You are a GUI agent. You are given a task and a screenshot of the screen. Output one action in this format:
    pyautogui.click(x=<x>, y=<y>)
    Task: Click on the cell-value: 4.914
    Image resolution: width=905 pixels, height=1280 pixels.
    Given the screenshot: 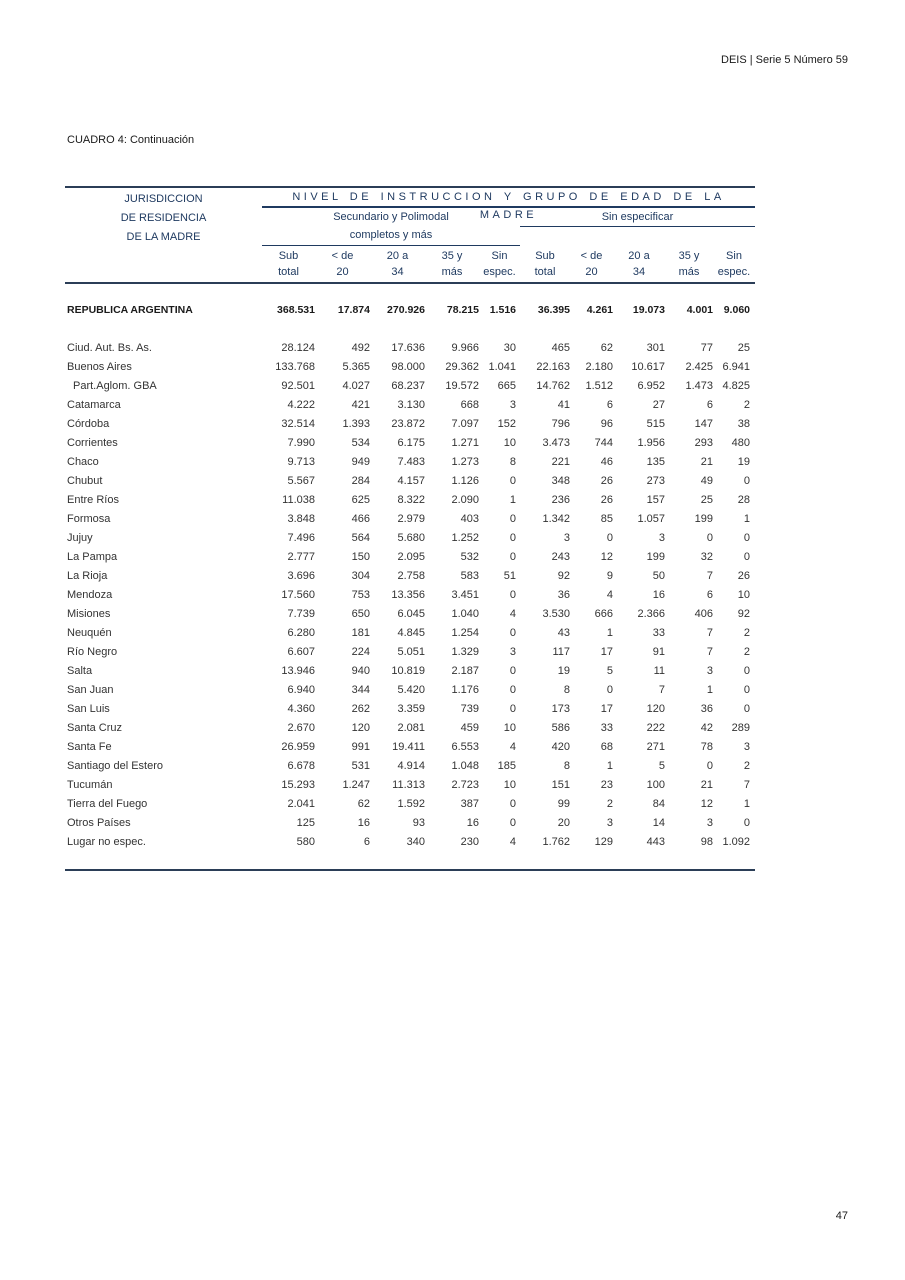 What is the action you would take?
    pyautogui.click(x=411, y=766)
    